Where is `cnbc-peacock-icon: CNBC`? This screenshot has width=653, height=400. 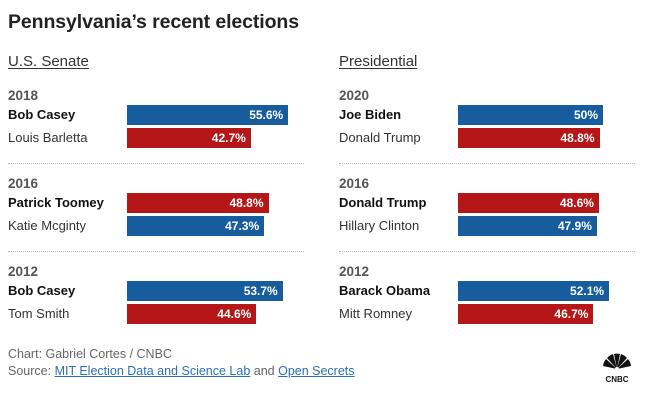
cnbc-peacock-icon: CNBC is located at coordinates (617, 368).